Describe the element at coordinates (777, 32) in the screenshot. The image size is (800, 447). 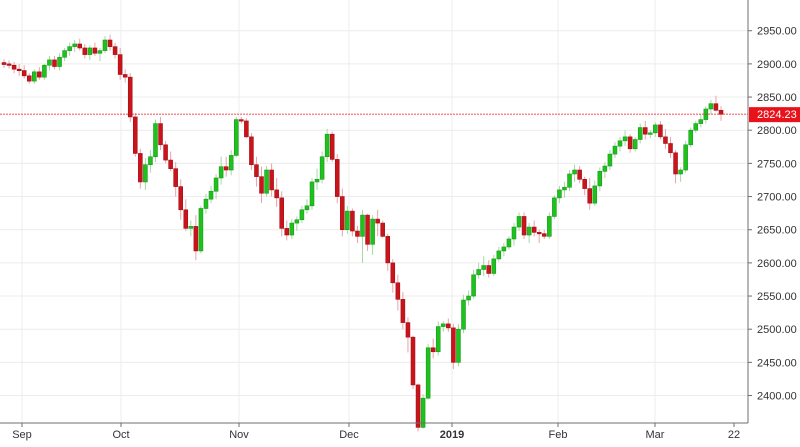
I see `y-tick-label: 2950.00` at that location.